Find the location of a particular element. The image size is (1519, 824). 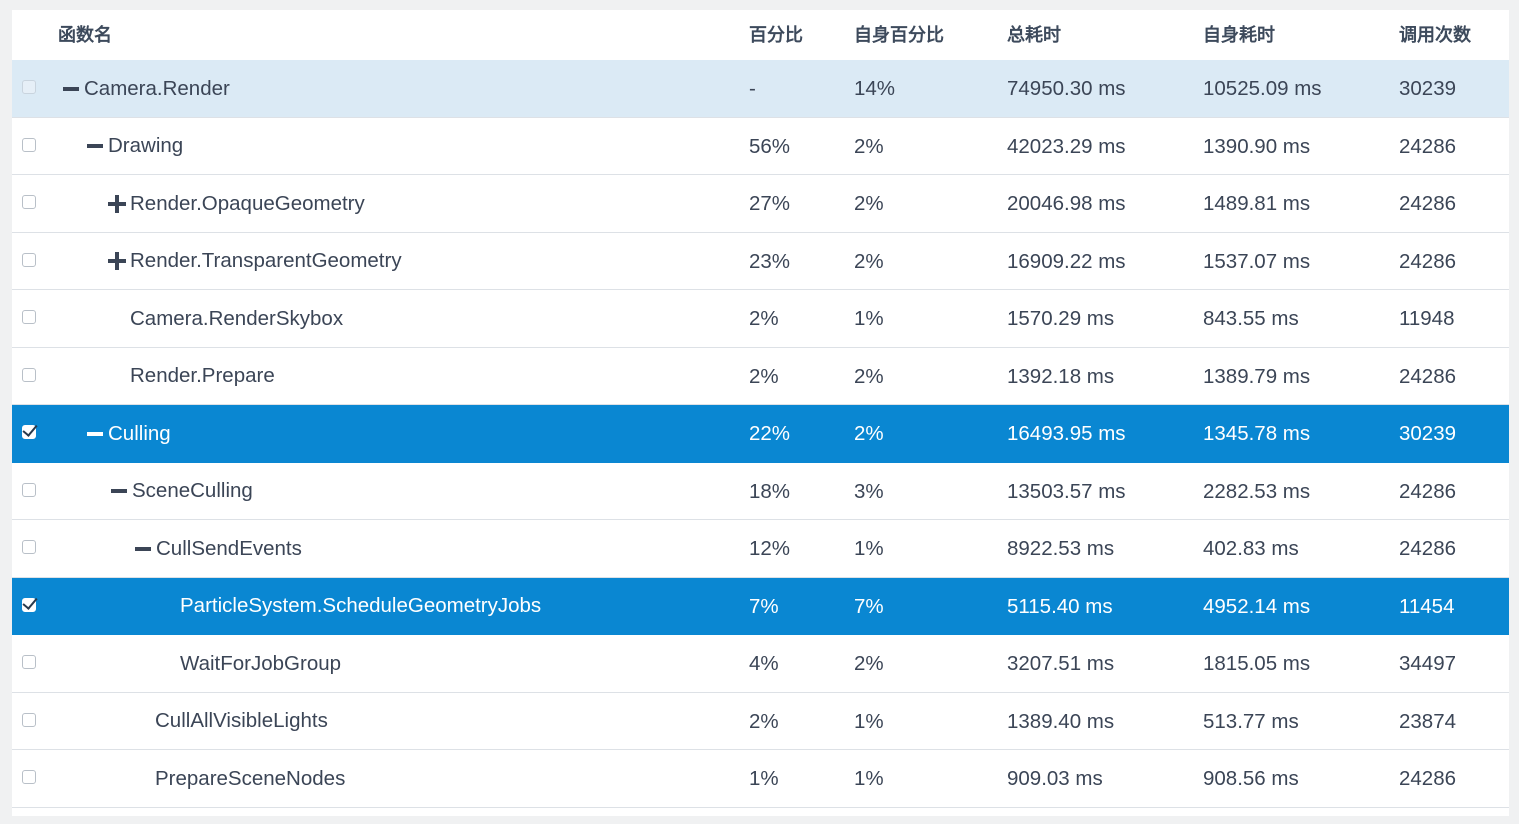

function-name-cell: Camera.Render is located at coordinates (145, 88).